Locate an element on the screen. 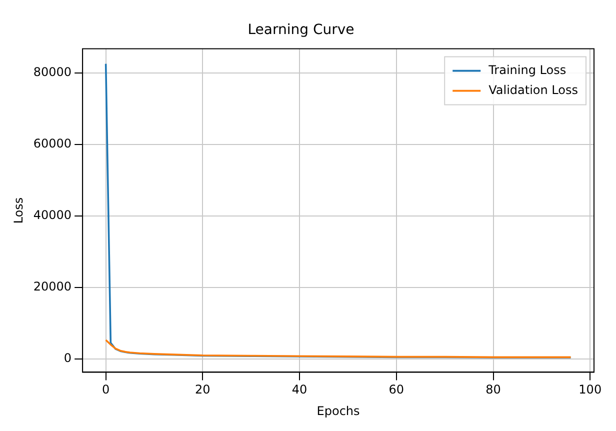  legend-label: Training Loss is located at coordinates (527, 69).